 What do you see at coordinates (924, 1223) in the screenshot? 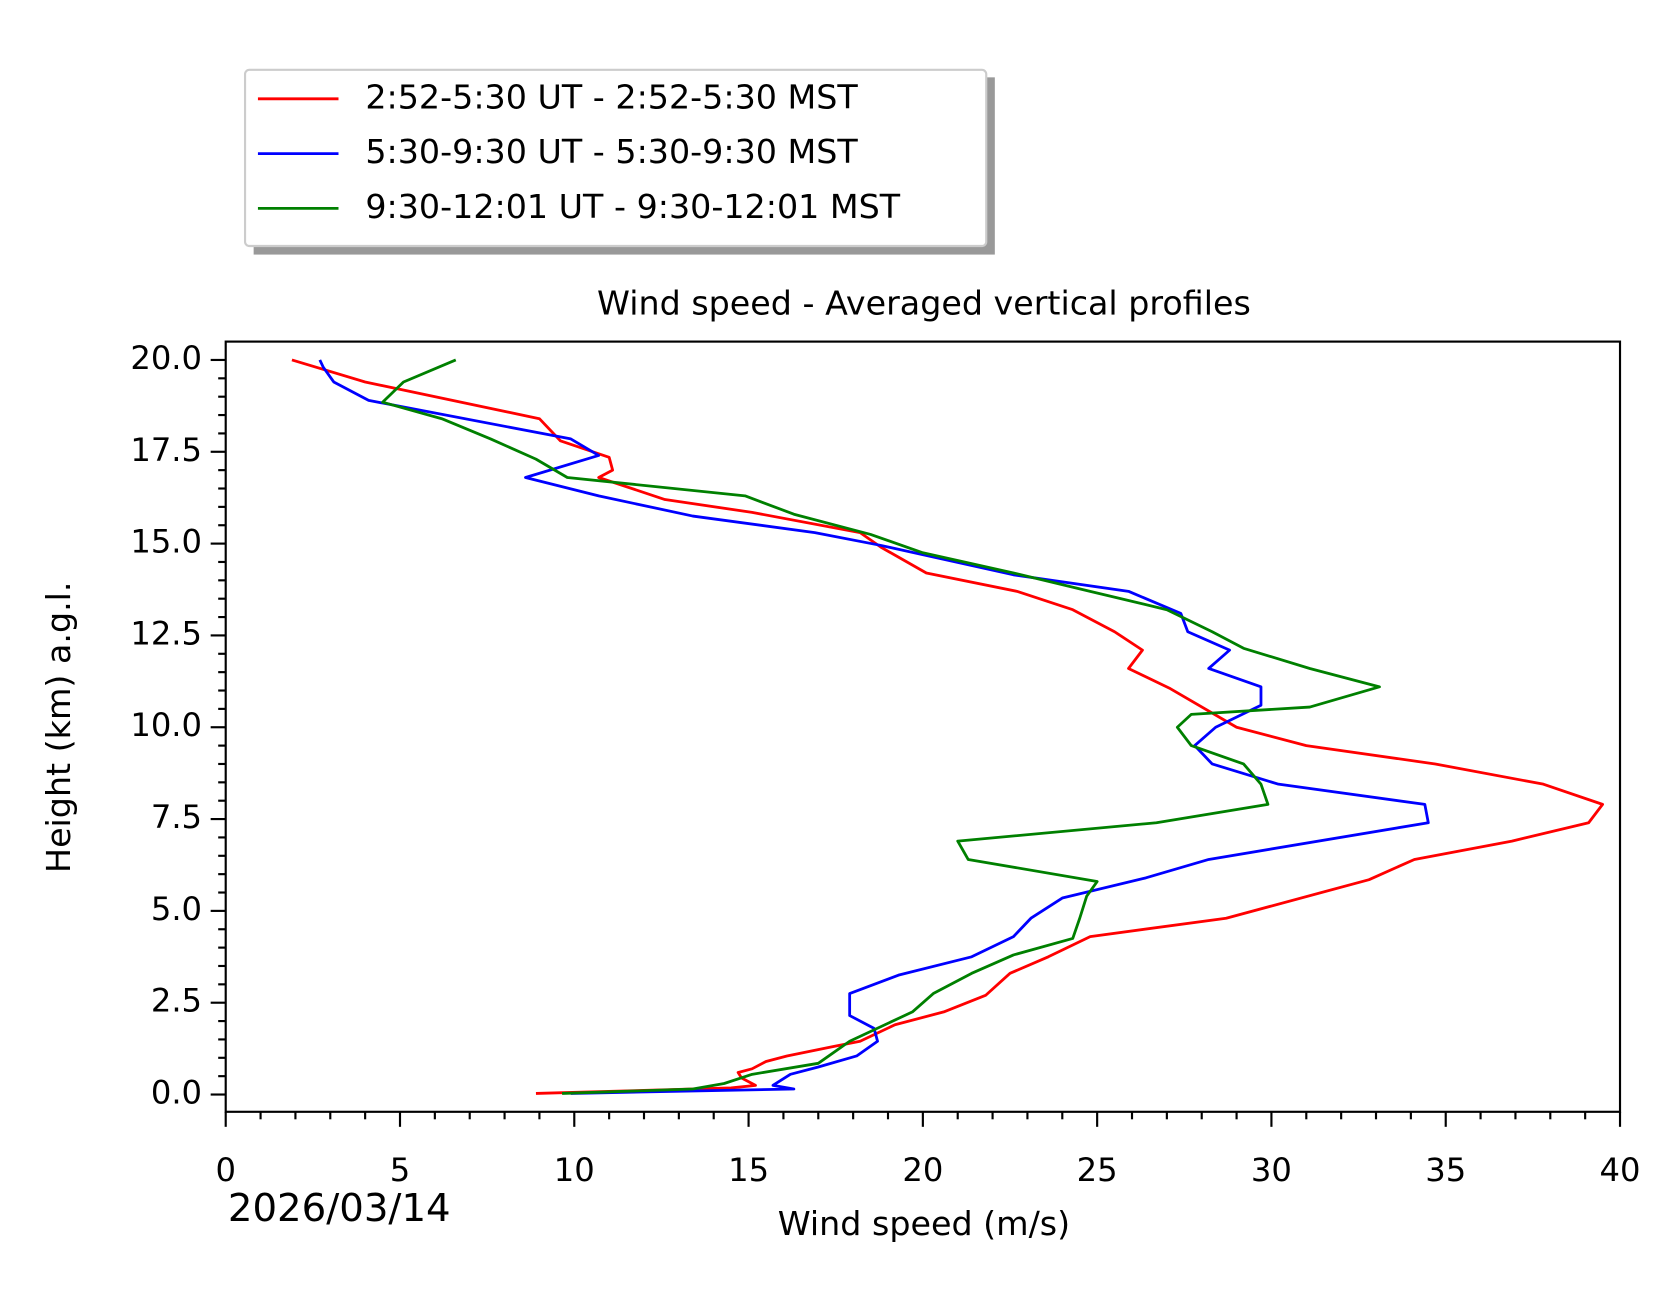
I see `x-axis-label: Wind speed (m/s)` at bounding box center [924, 1223].